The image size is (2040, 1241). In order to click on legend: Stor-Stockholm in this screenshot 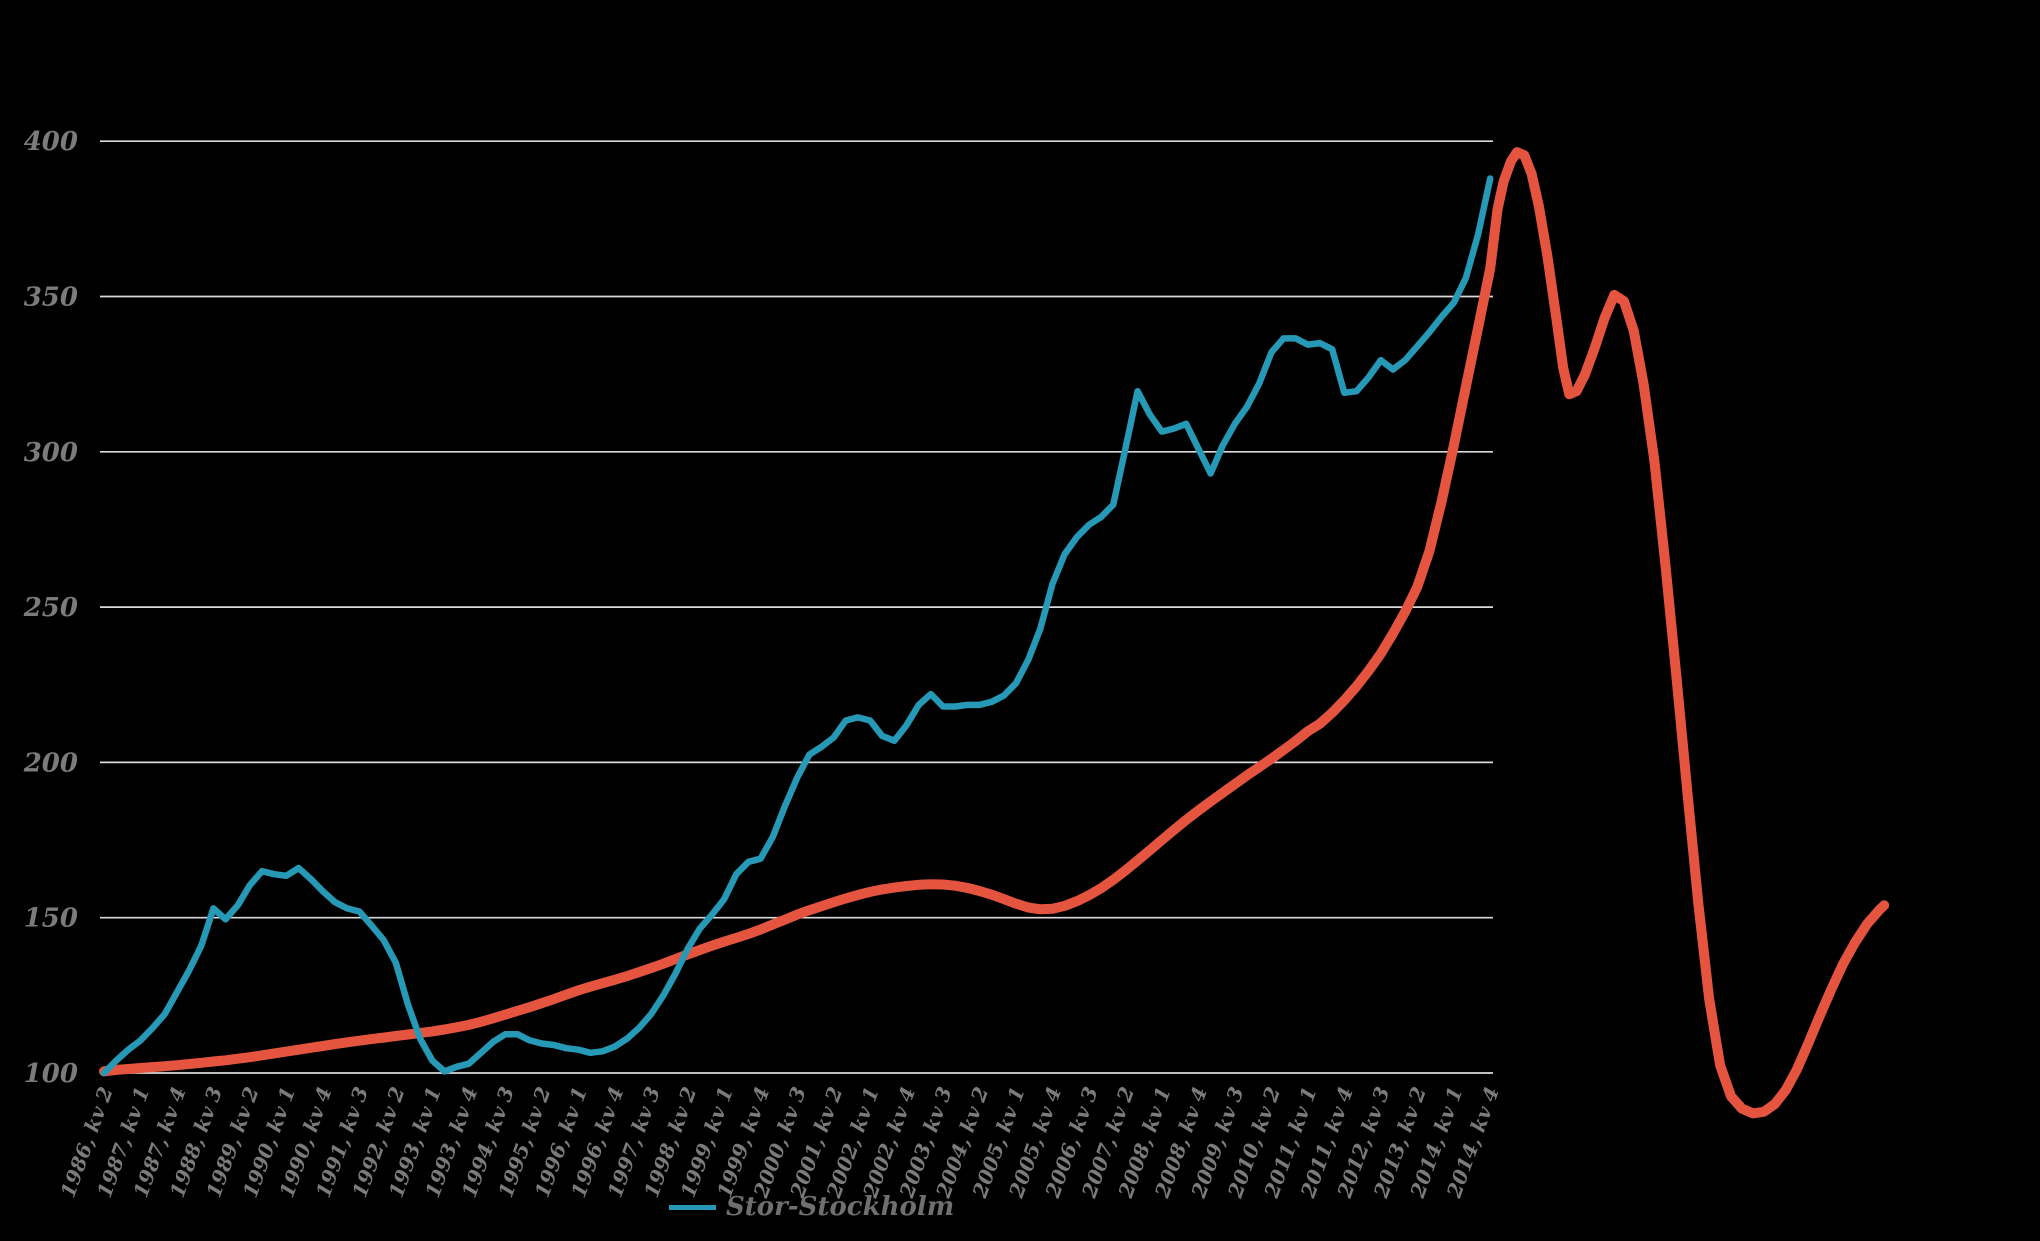, I will do `click(811, 1207)`.